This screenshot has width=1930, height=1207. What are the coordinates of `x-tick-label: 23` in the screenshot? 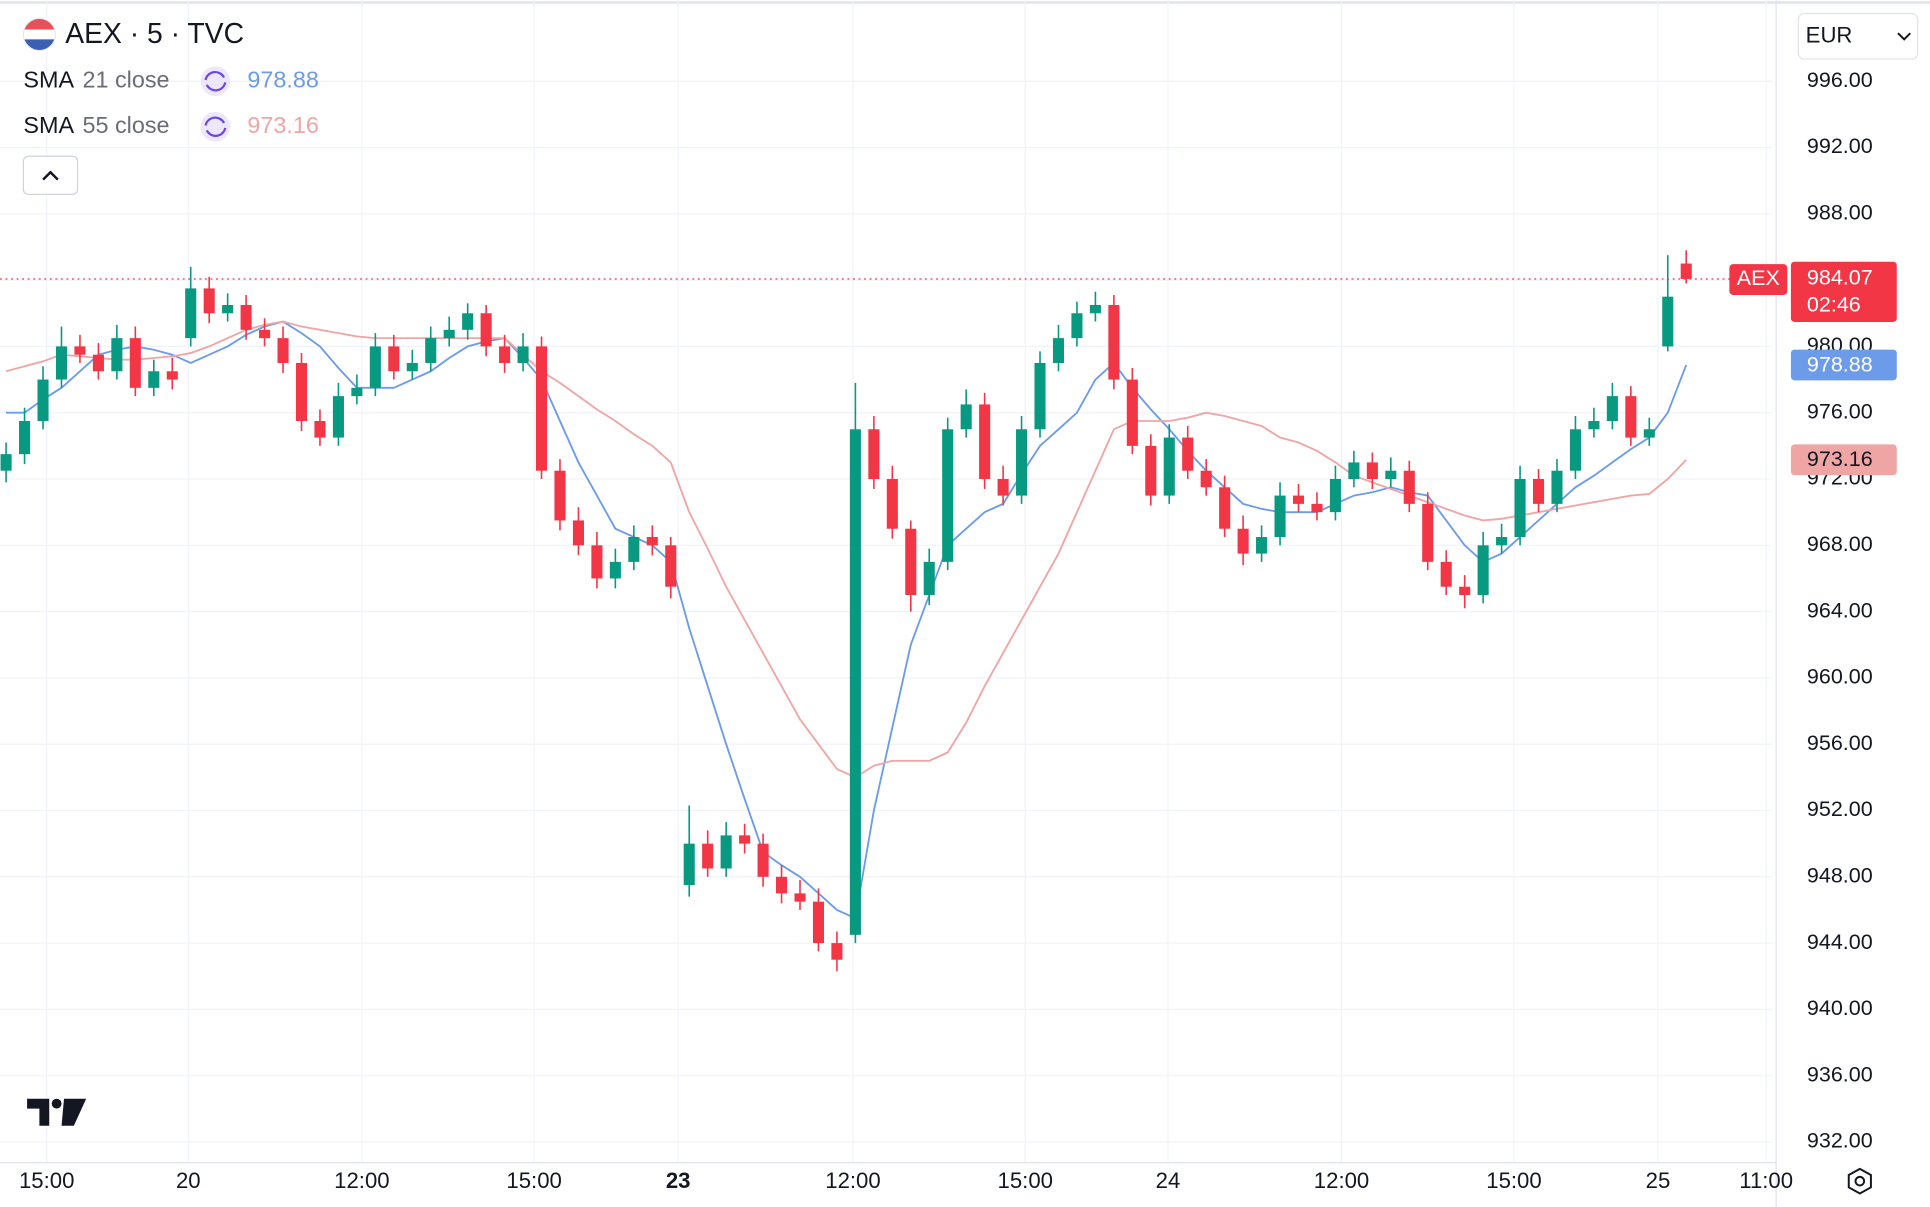 It's located at (678, 1180).